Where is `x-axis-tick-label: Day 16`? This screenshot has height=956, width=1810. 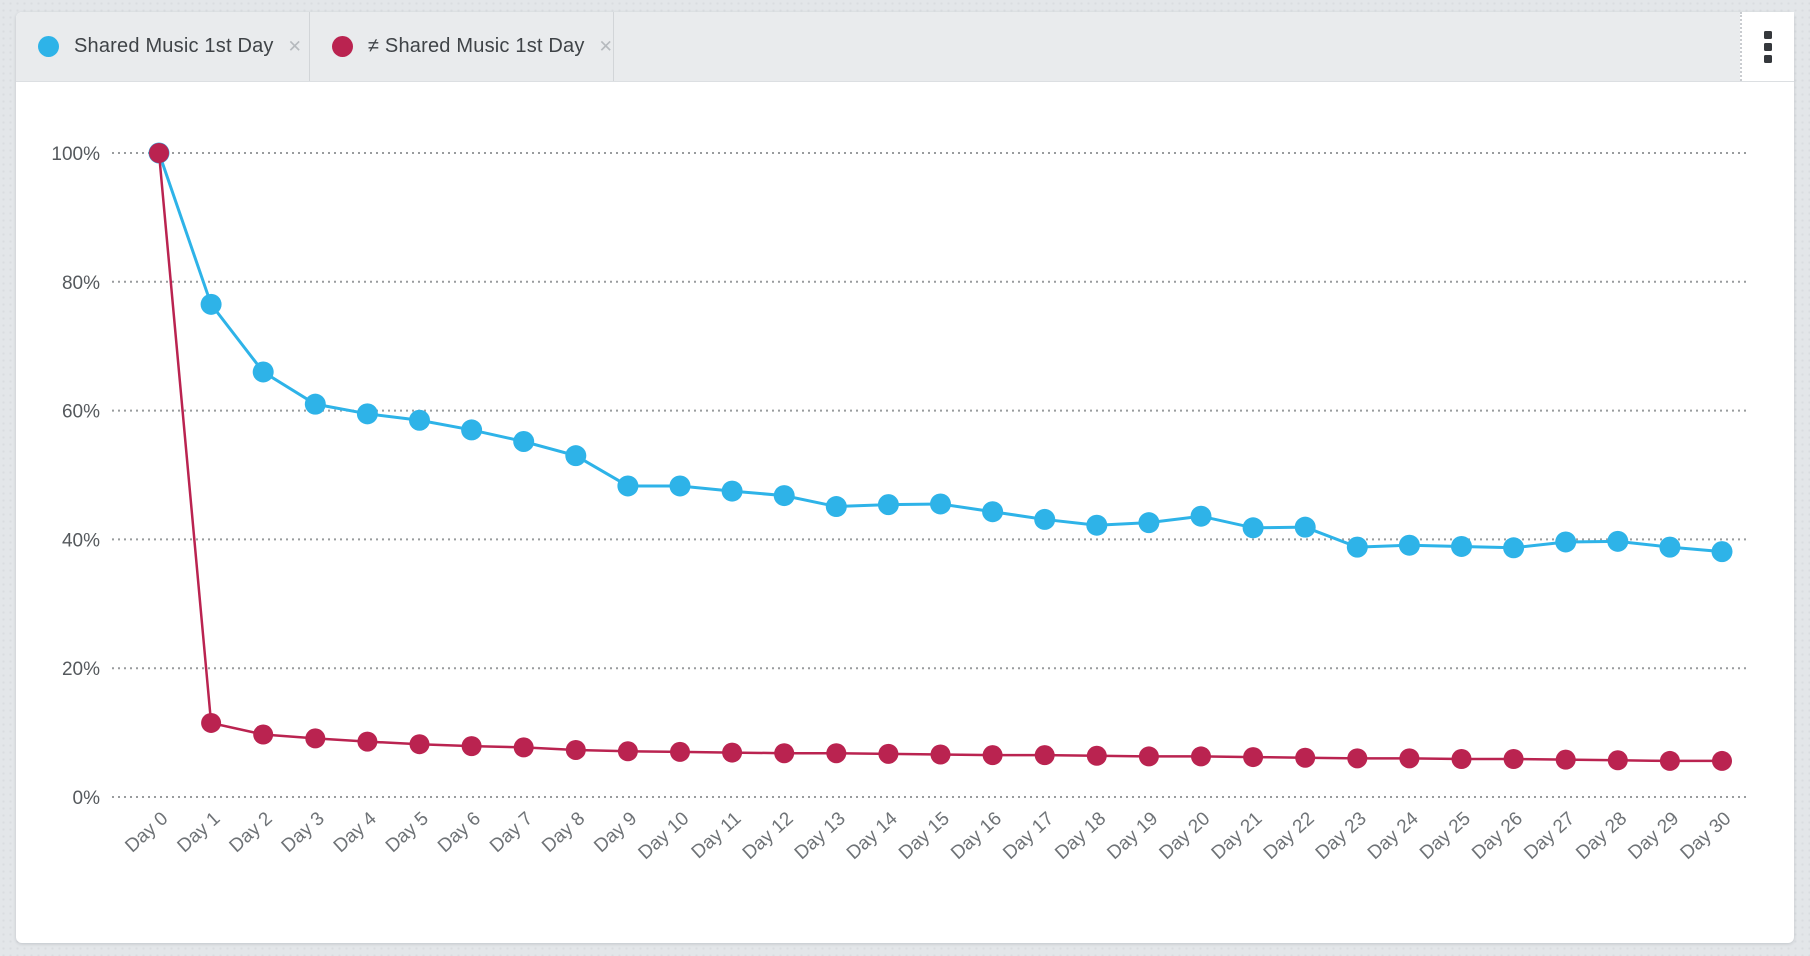 x-axis-tick-label: Day 16 is located at coordinates (976, 836).